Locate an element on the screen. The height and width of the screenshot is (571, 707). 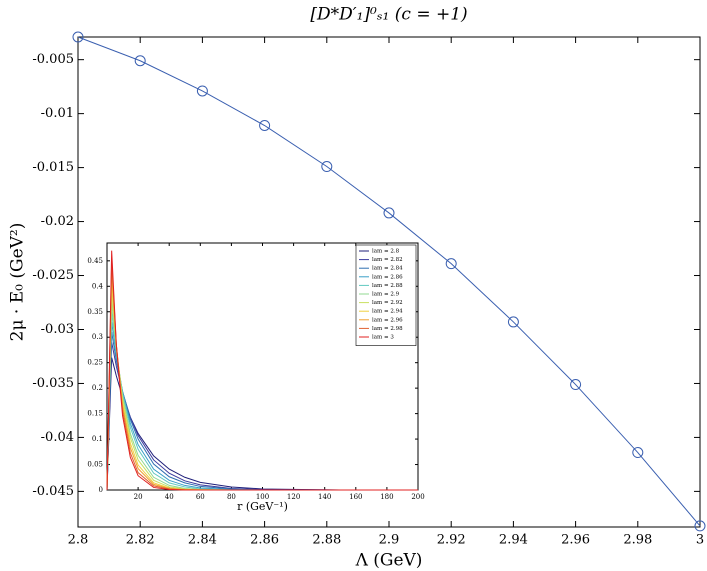
x-tick-label: 20 is located at coordinates (138, 497).